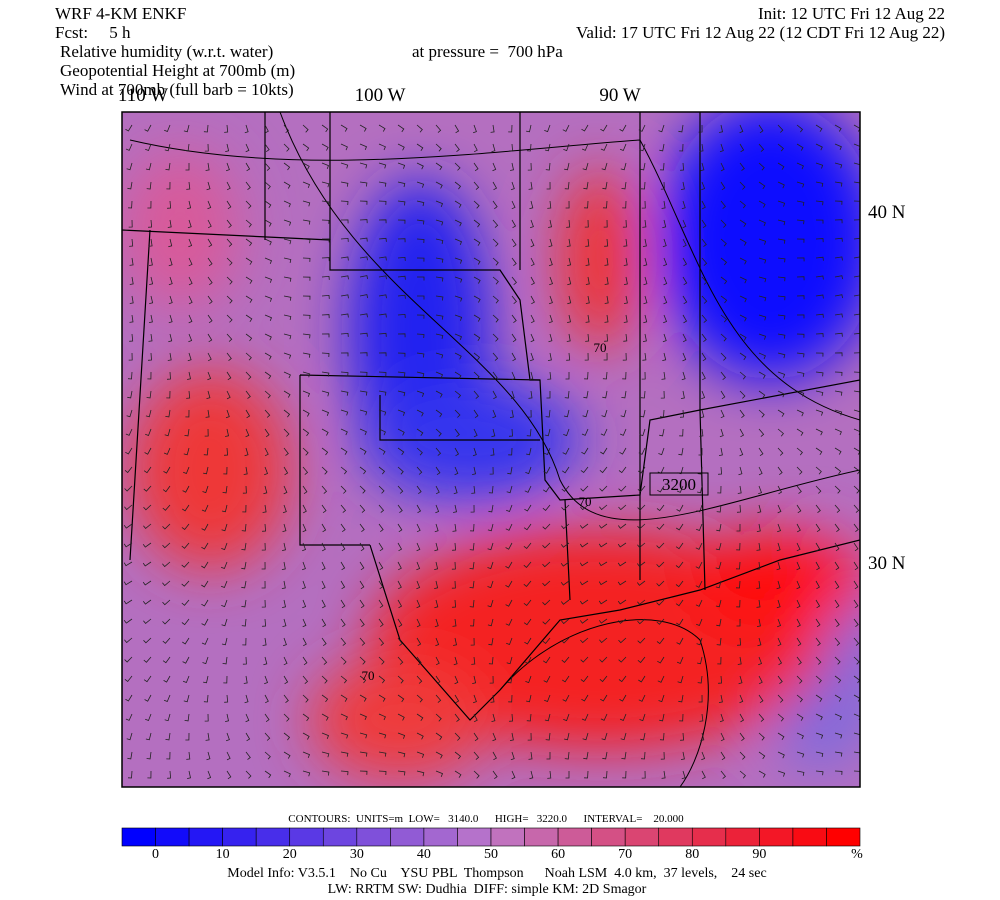  Describe the element at coordinates (851, 13) in the screenshot. I see `init-time: Init: 12 UTC Fri 12 Aug 22` at that location.